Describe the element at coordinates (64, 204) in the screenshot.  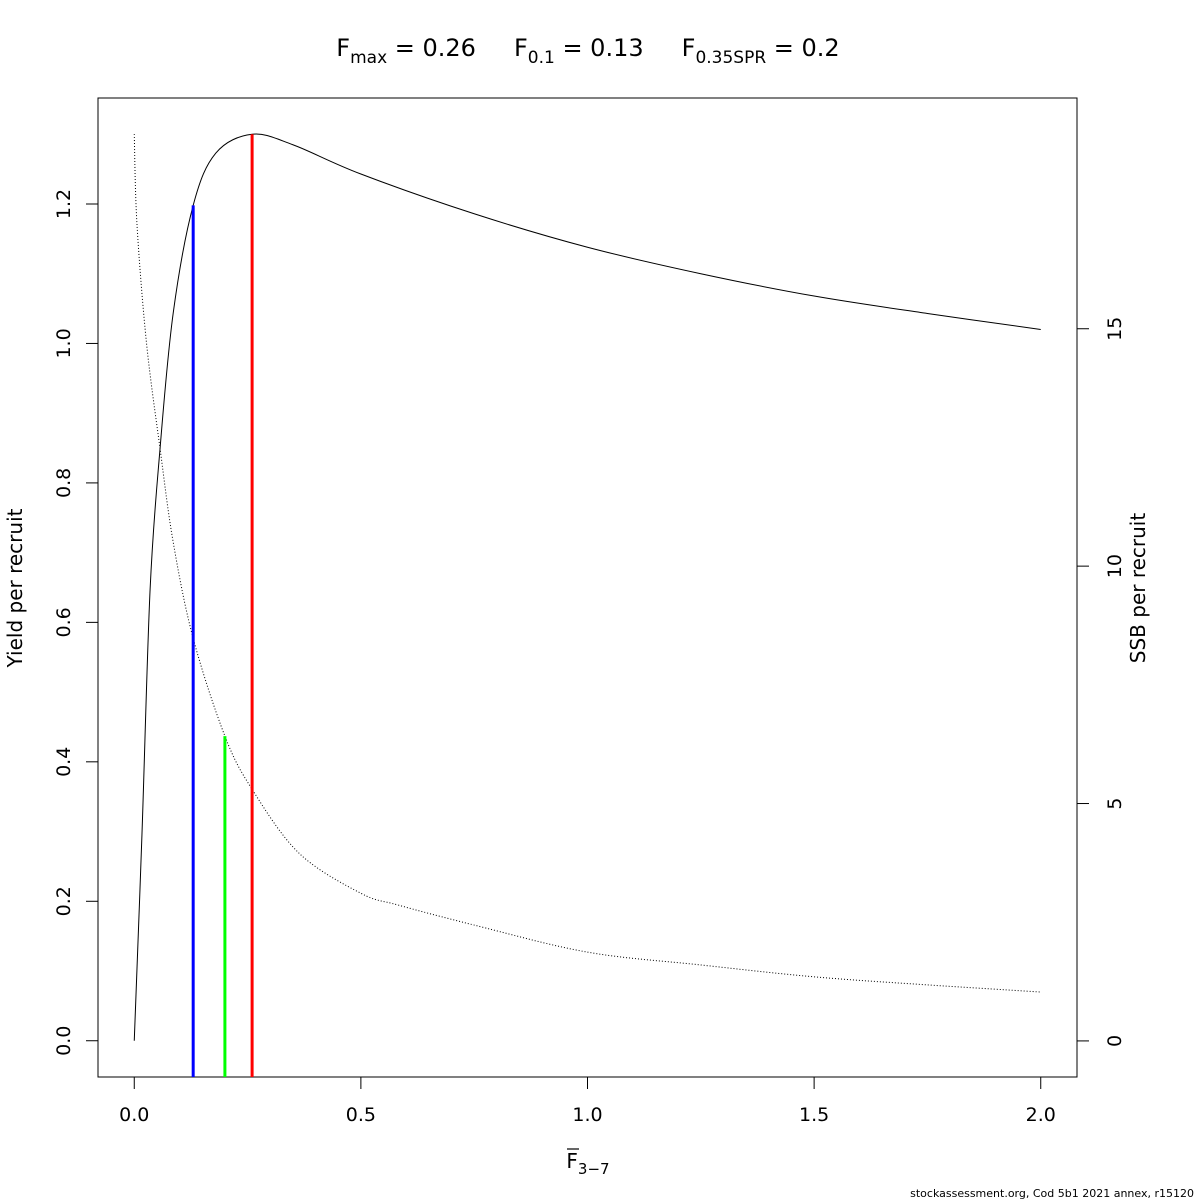
I see `y-tick-label: 1.2` at that location.